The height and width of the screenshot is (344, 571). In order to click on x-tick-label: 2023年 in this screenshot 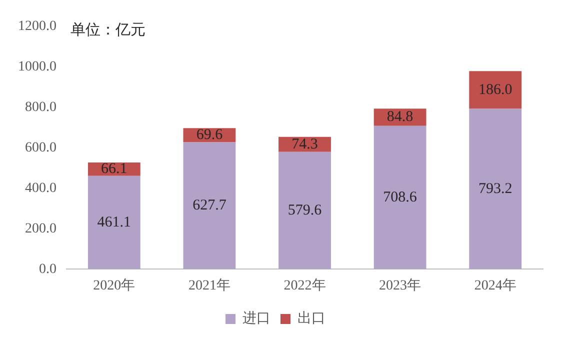, I will do `click(400, 285)`.